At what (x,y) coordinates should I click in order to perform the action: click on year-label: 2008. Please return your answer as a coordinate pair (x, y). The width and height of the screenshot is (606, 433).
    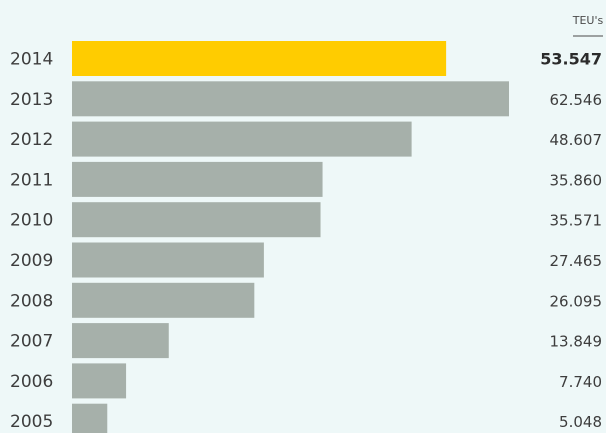
    Looking at the image, I should click on (31, 301).